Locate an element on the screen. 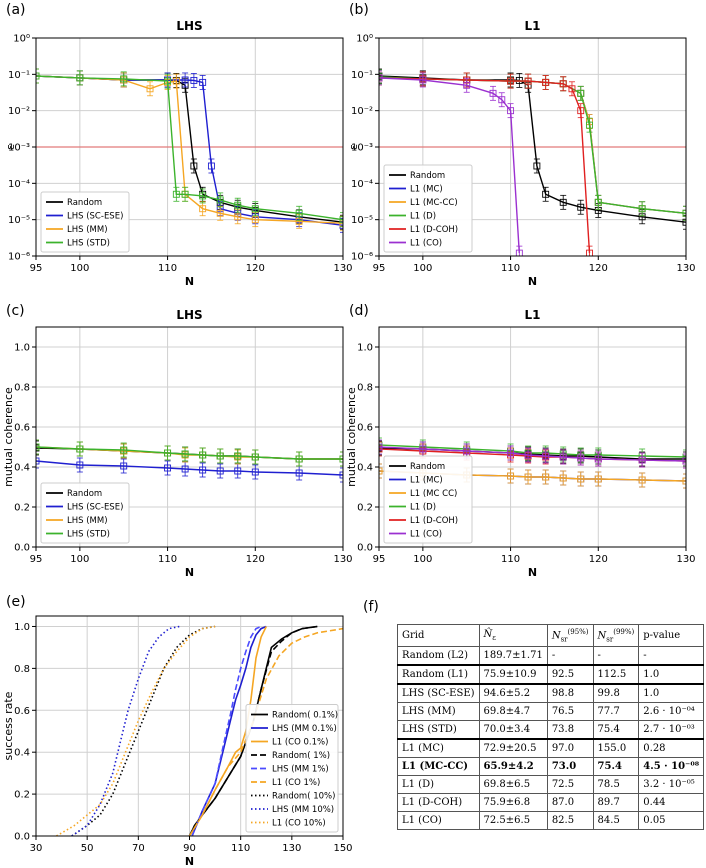 The image size is (706, 868). legend-label: Random( 0.1%) is located at coordinates (305, 716).